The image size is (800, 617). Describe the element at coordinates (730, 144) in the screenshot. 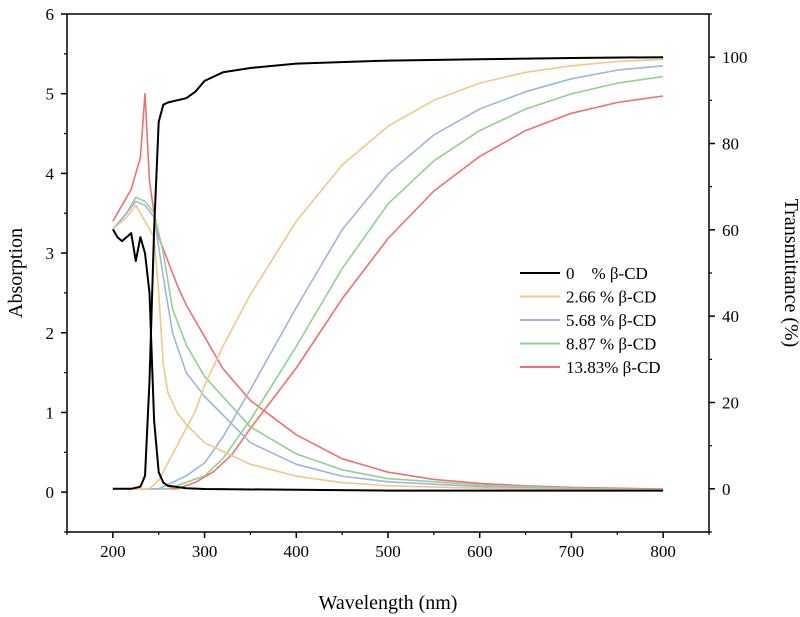

I see `y2-tick-label: 80` at that location.